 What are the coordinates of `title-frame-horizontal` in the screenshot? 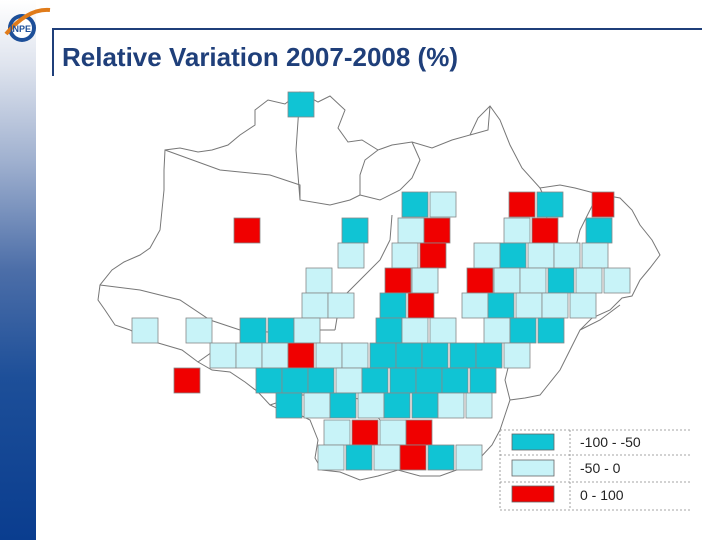 It's located at (377, 29).